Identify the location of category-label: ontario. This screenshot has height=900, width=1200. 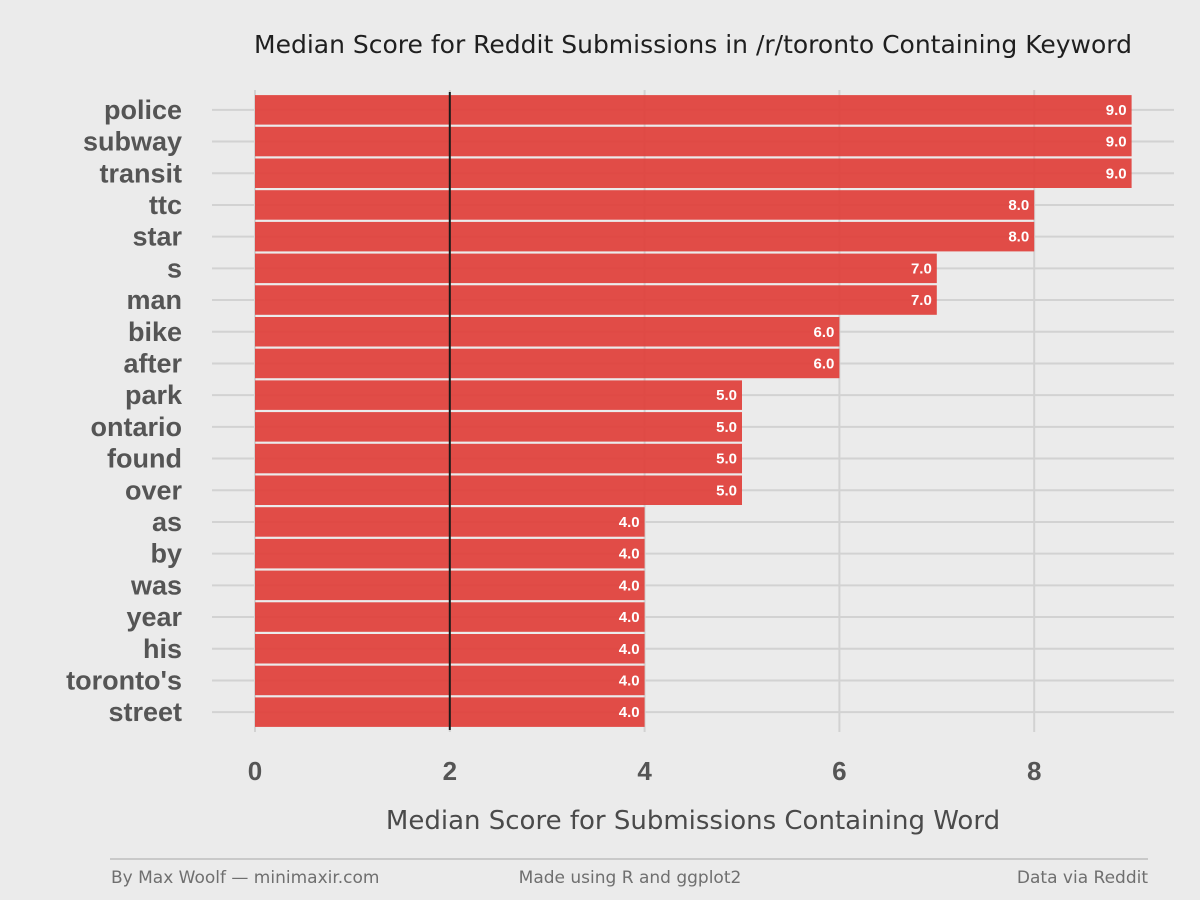
(137, 427).